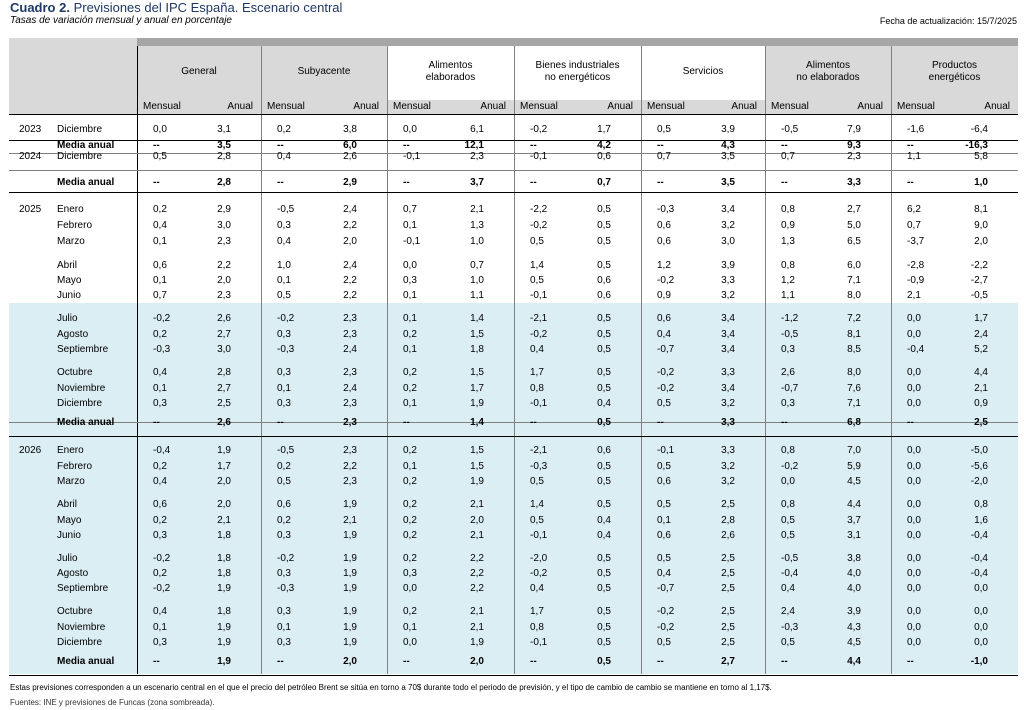  I want to click on value-anual: 6,0, so click(350, 145).